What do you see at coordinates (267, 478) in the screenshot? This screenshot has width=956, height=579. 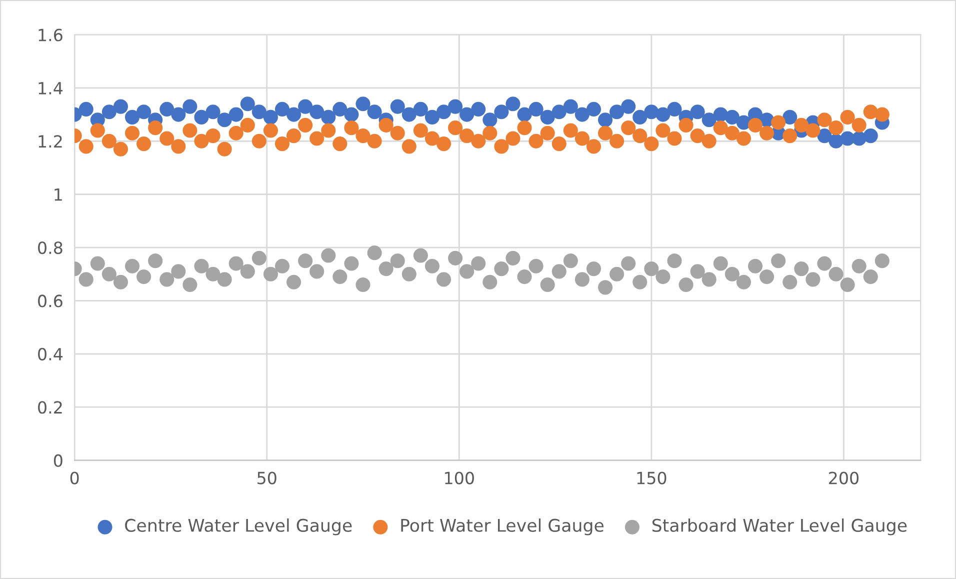 I see `x-tick-label: 50` at bounding box center [267, 478].